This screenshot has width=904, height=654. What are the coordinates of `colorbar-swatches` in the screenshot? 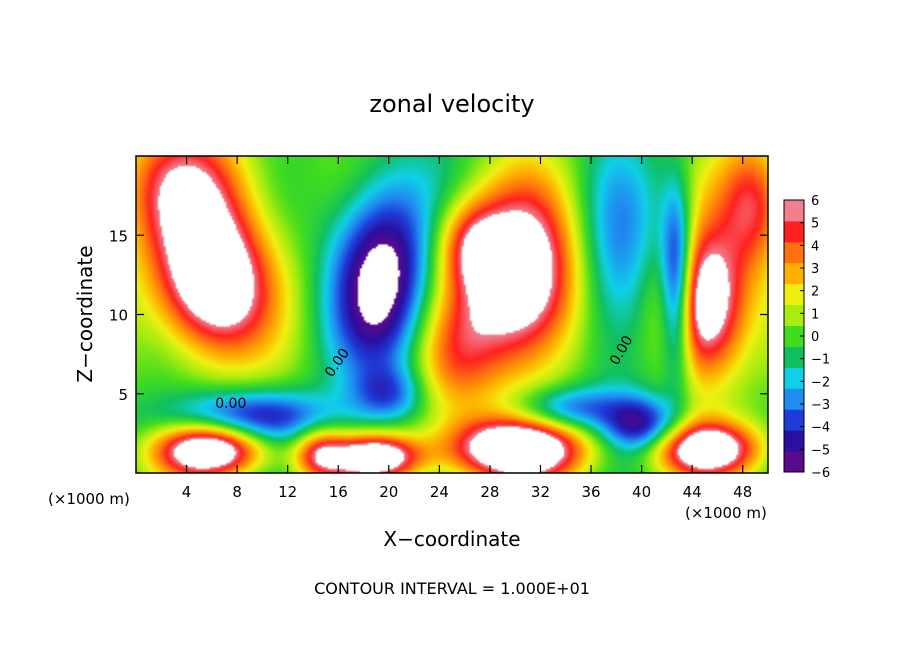 It's located at (794, 336).